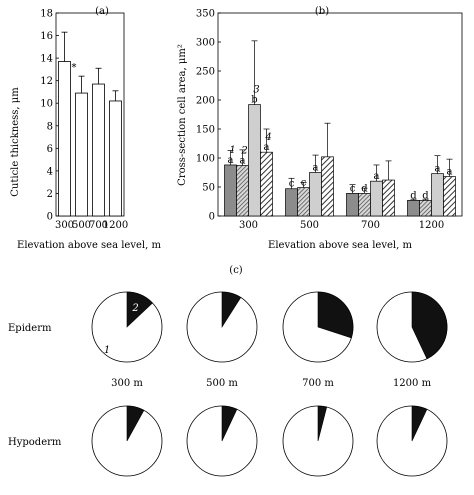  What do you see at coordinates (46, 81) in the screenshot?
I see `y-tick-label: 12` at bounding box center [46, 81].